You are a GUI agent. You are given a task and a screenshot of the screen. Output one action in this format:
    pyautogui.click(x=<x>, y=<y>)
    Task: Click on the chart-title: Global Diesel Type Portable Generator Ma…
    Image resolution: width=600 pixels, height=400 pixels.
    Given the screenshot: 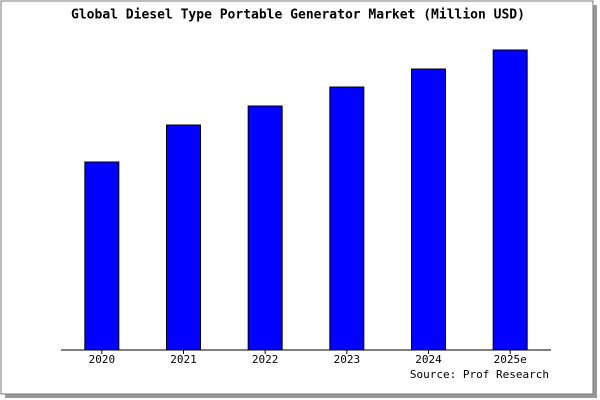 What is the action you would take?
    pyautogui.click(x=298, y=15)
    